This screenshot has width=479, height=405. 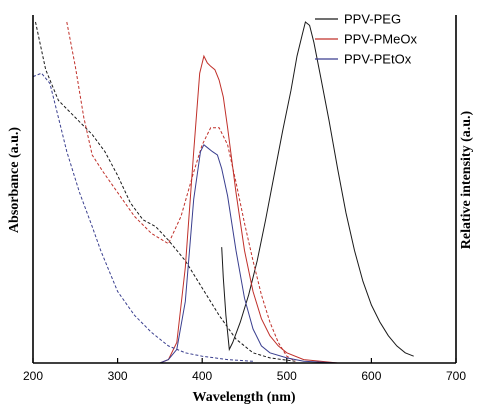 I want to click on x-tick-label: 700, so click(x=456, y=376).